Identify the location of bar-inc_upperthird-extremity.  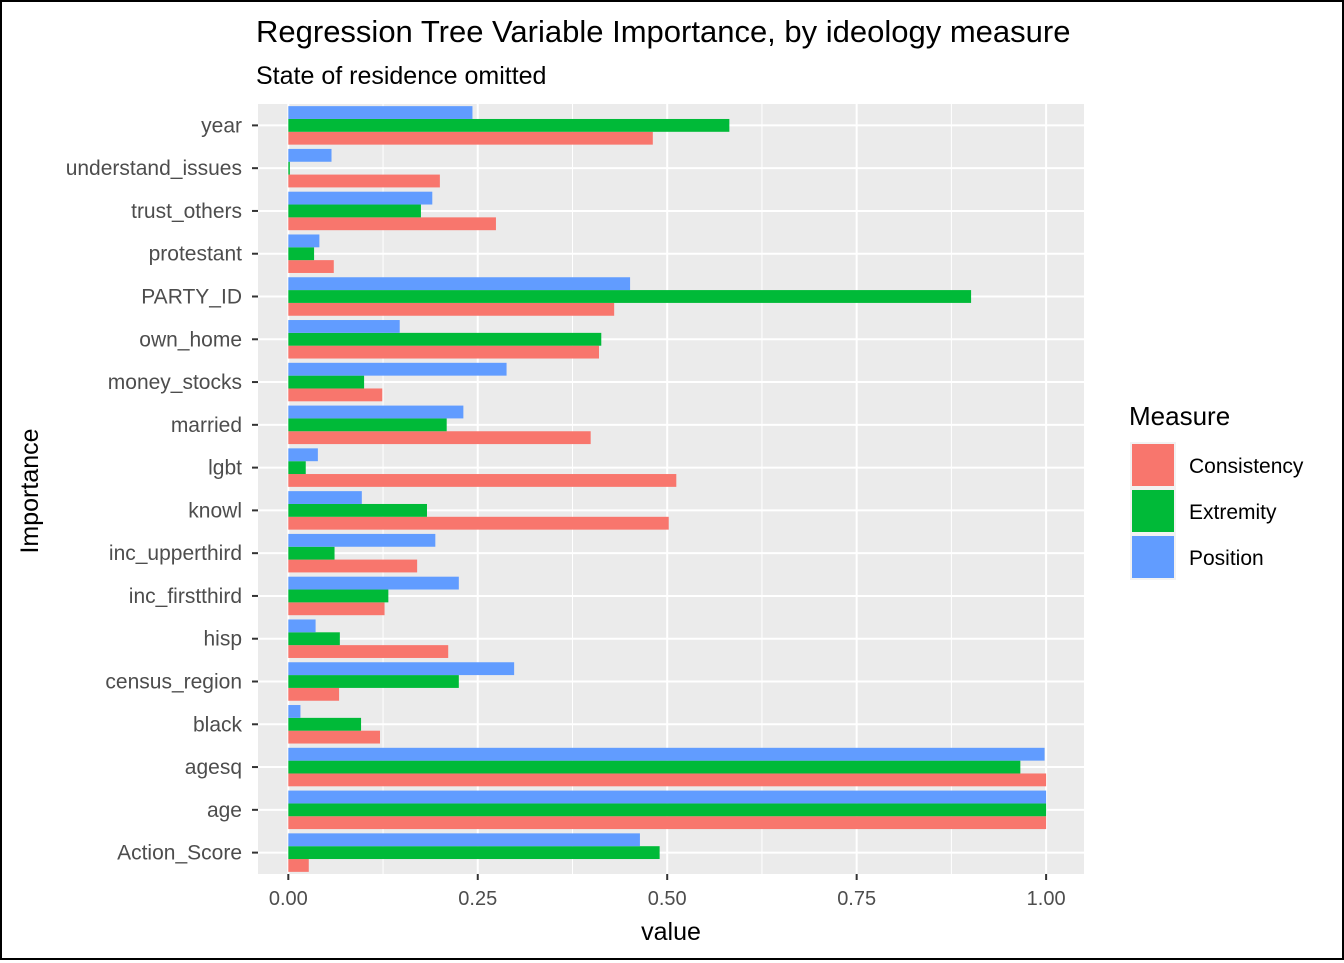
(311, 553).